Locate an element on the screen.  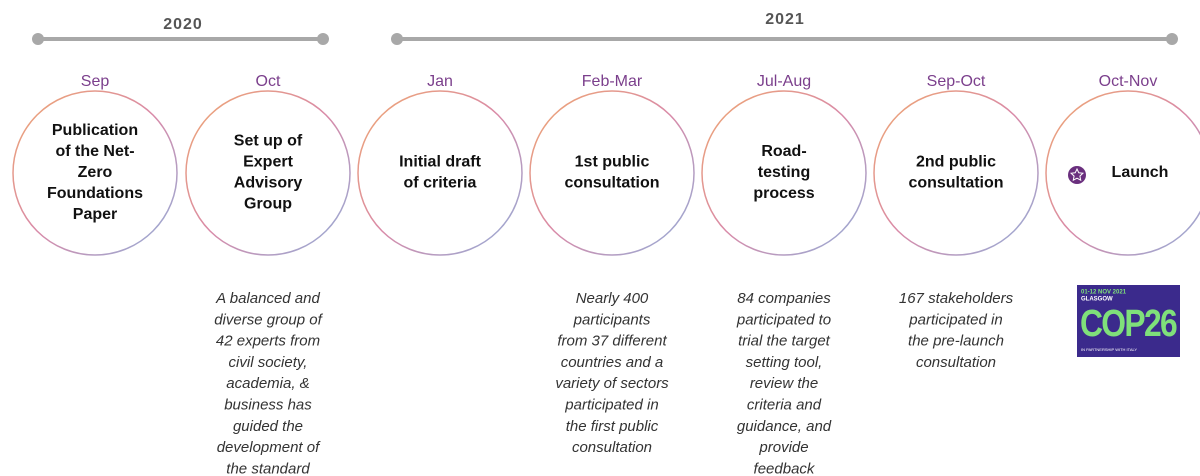
milestone-title: Initial draft is located at coordinates (440, 162).